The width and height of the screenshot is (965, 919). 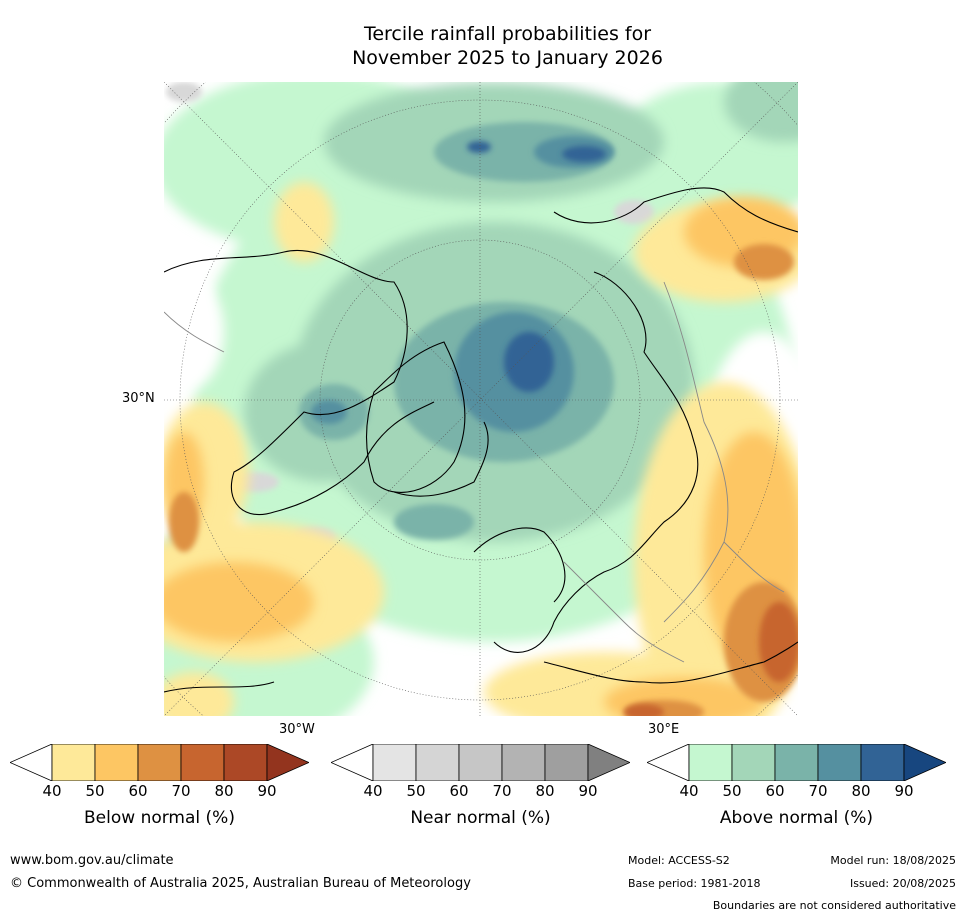 I want to click on colorbar-above-label: Above normal (%), so click(x=796, y=818).